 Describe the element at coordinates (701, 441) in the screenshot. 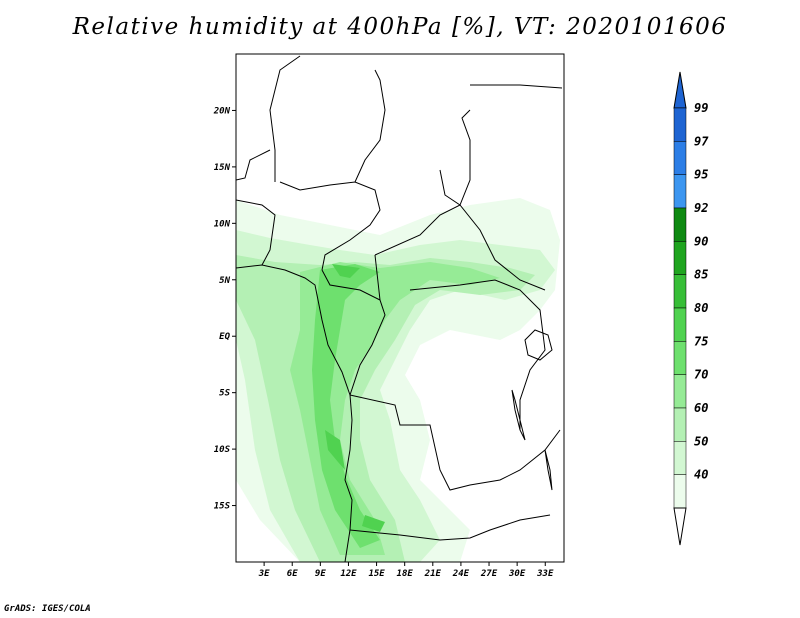

I see `colorbar-label: 50` at that location.